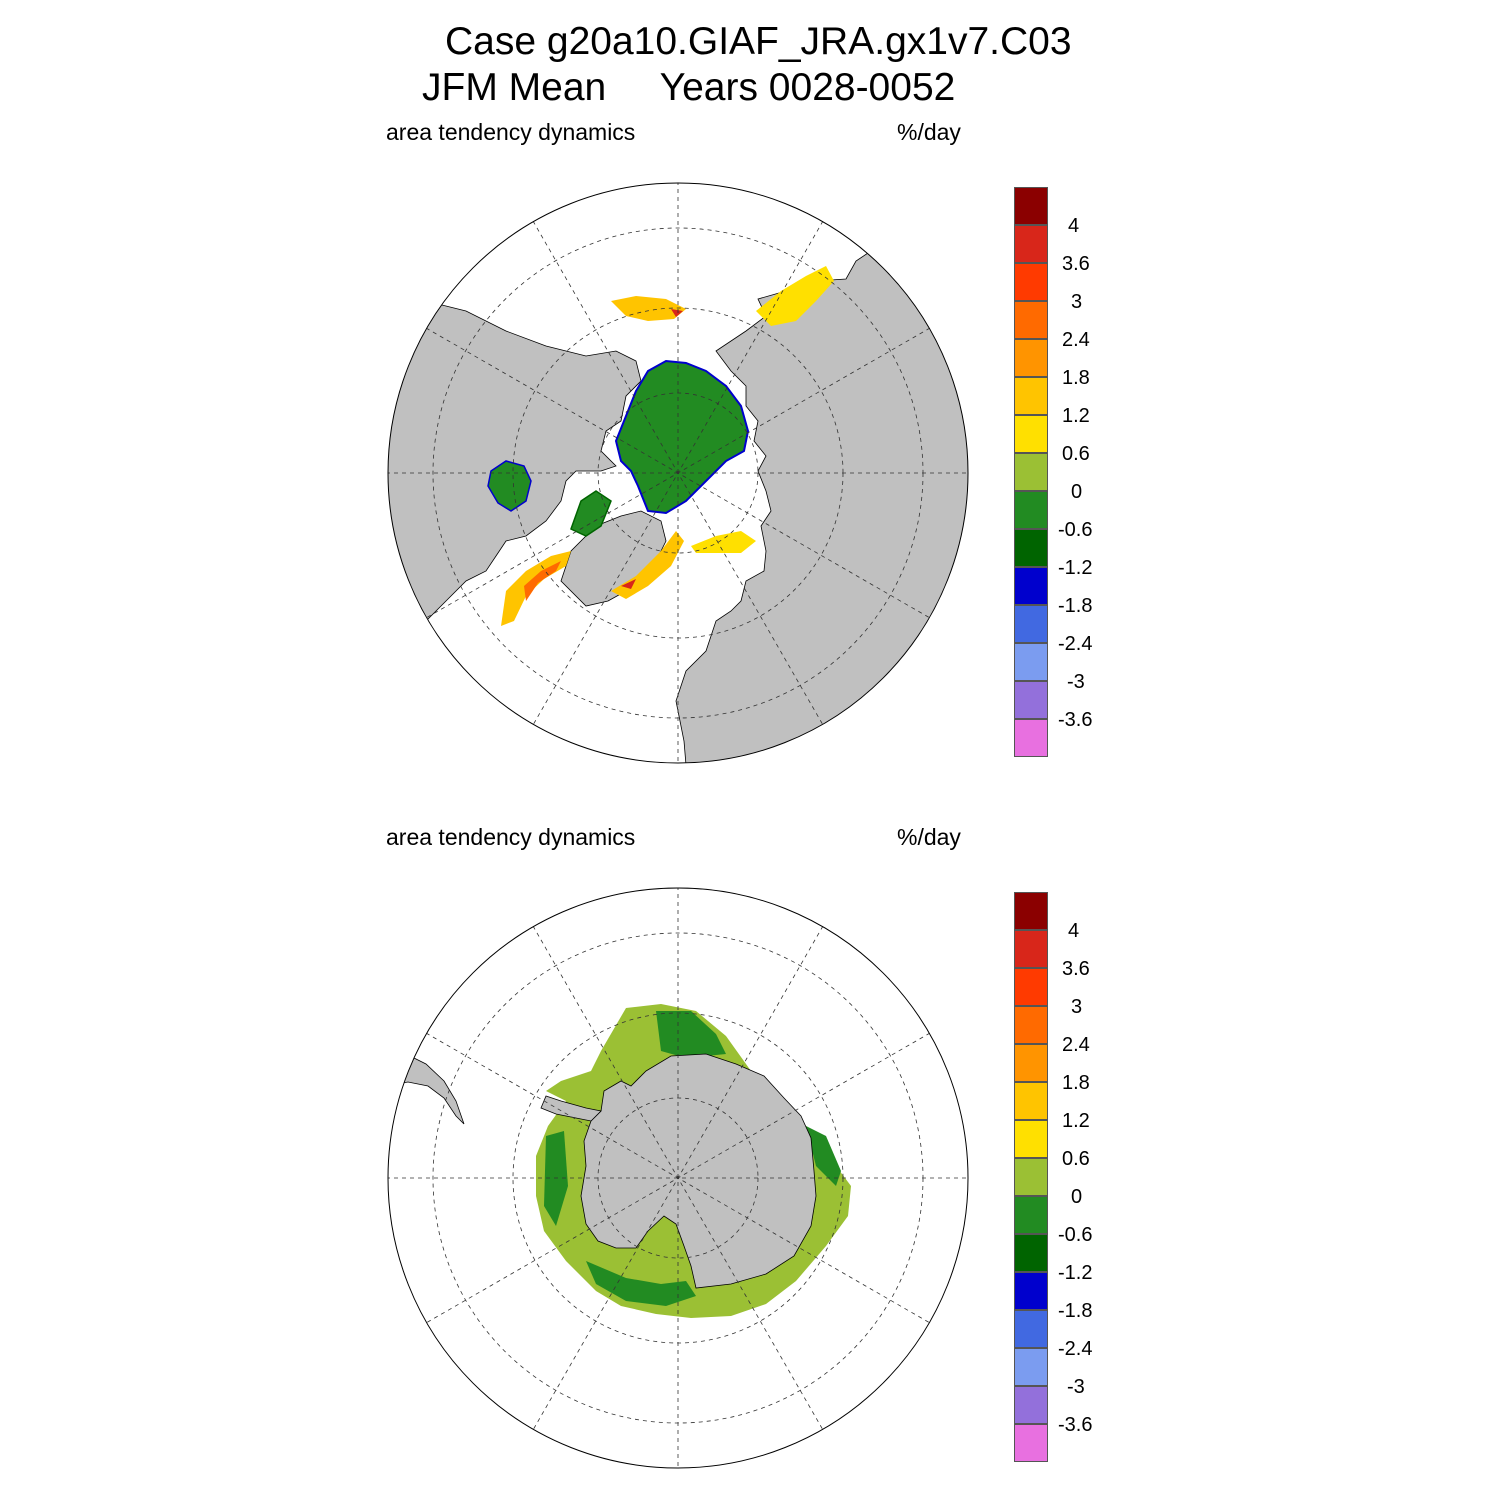 This screenshot has height=1500, width=1500. I want to click on north-colorbar-label: 2.4, so click(1076, 340).